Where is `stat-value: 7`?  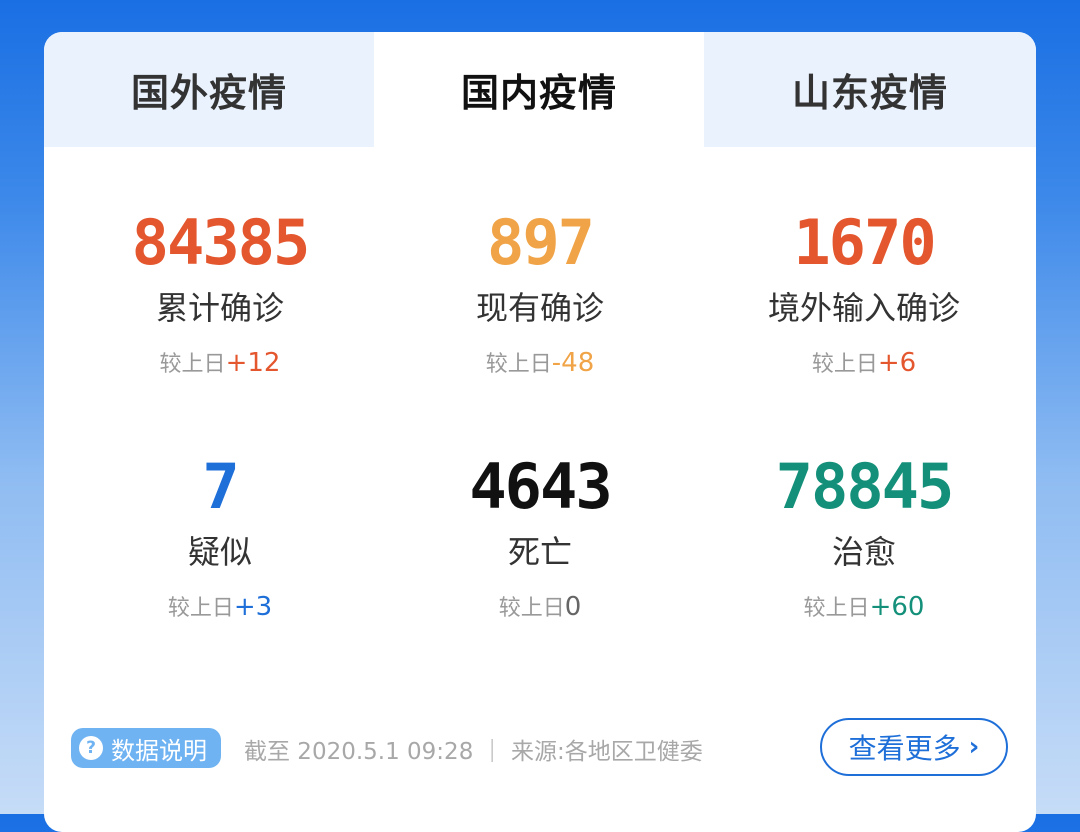
stat-value: 7 is located at coordinates (220, 486).